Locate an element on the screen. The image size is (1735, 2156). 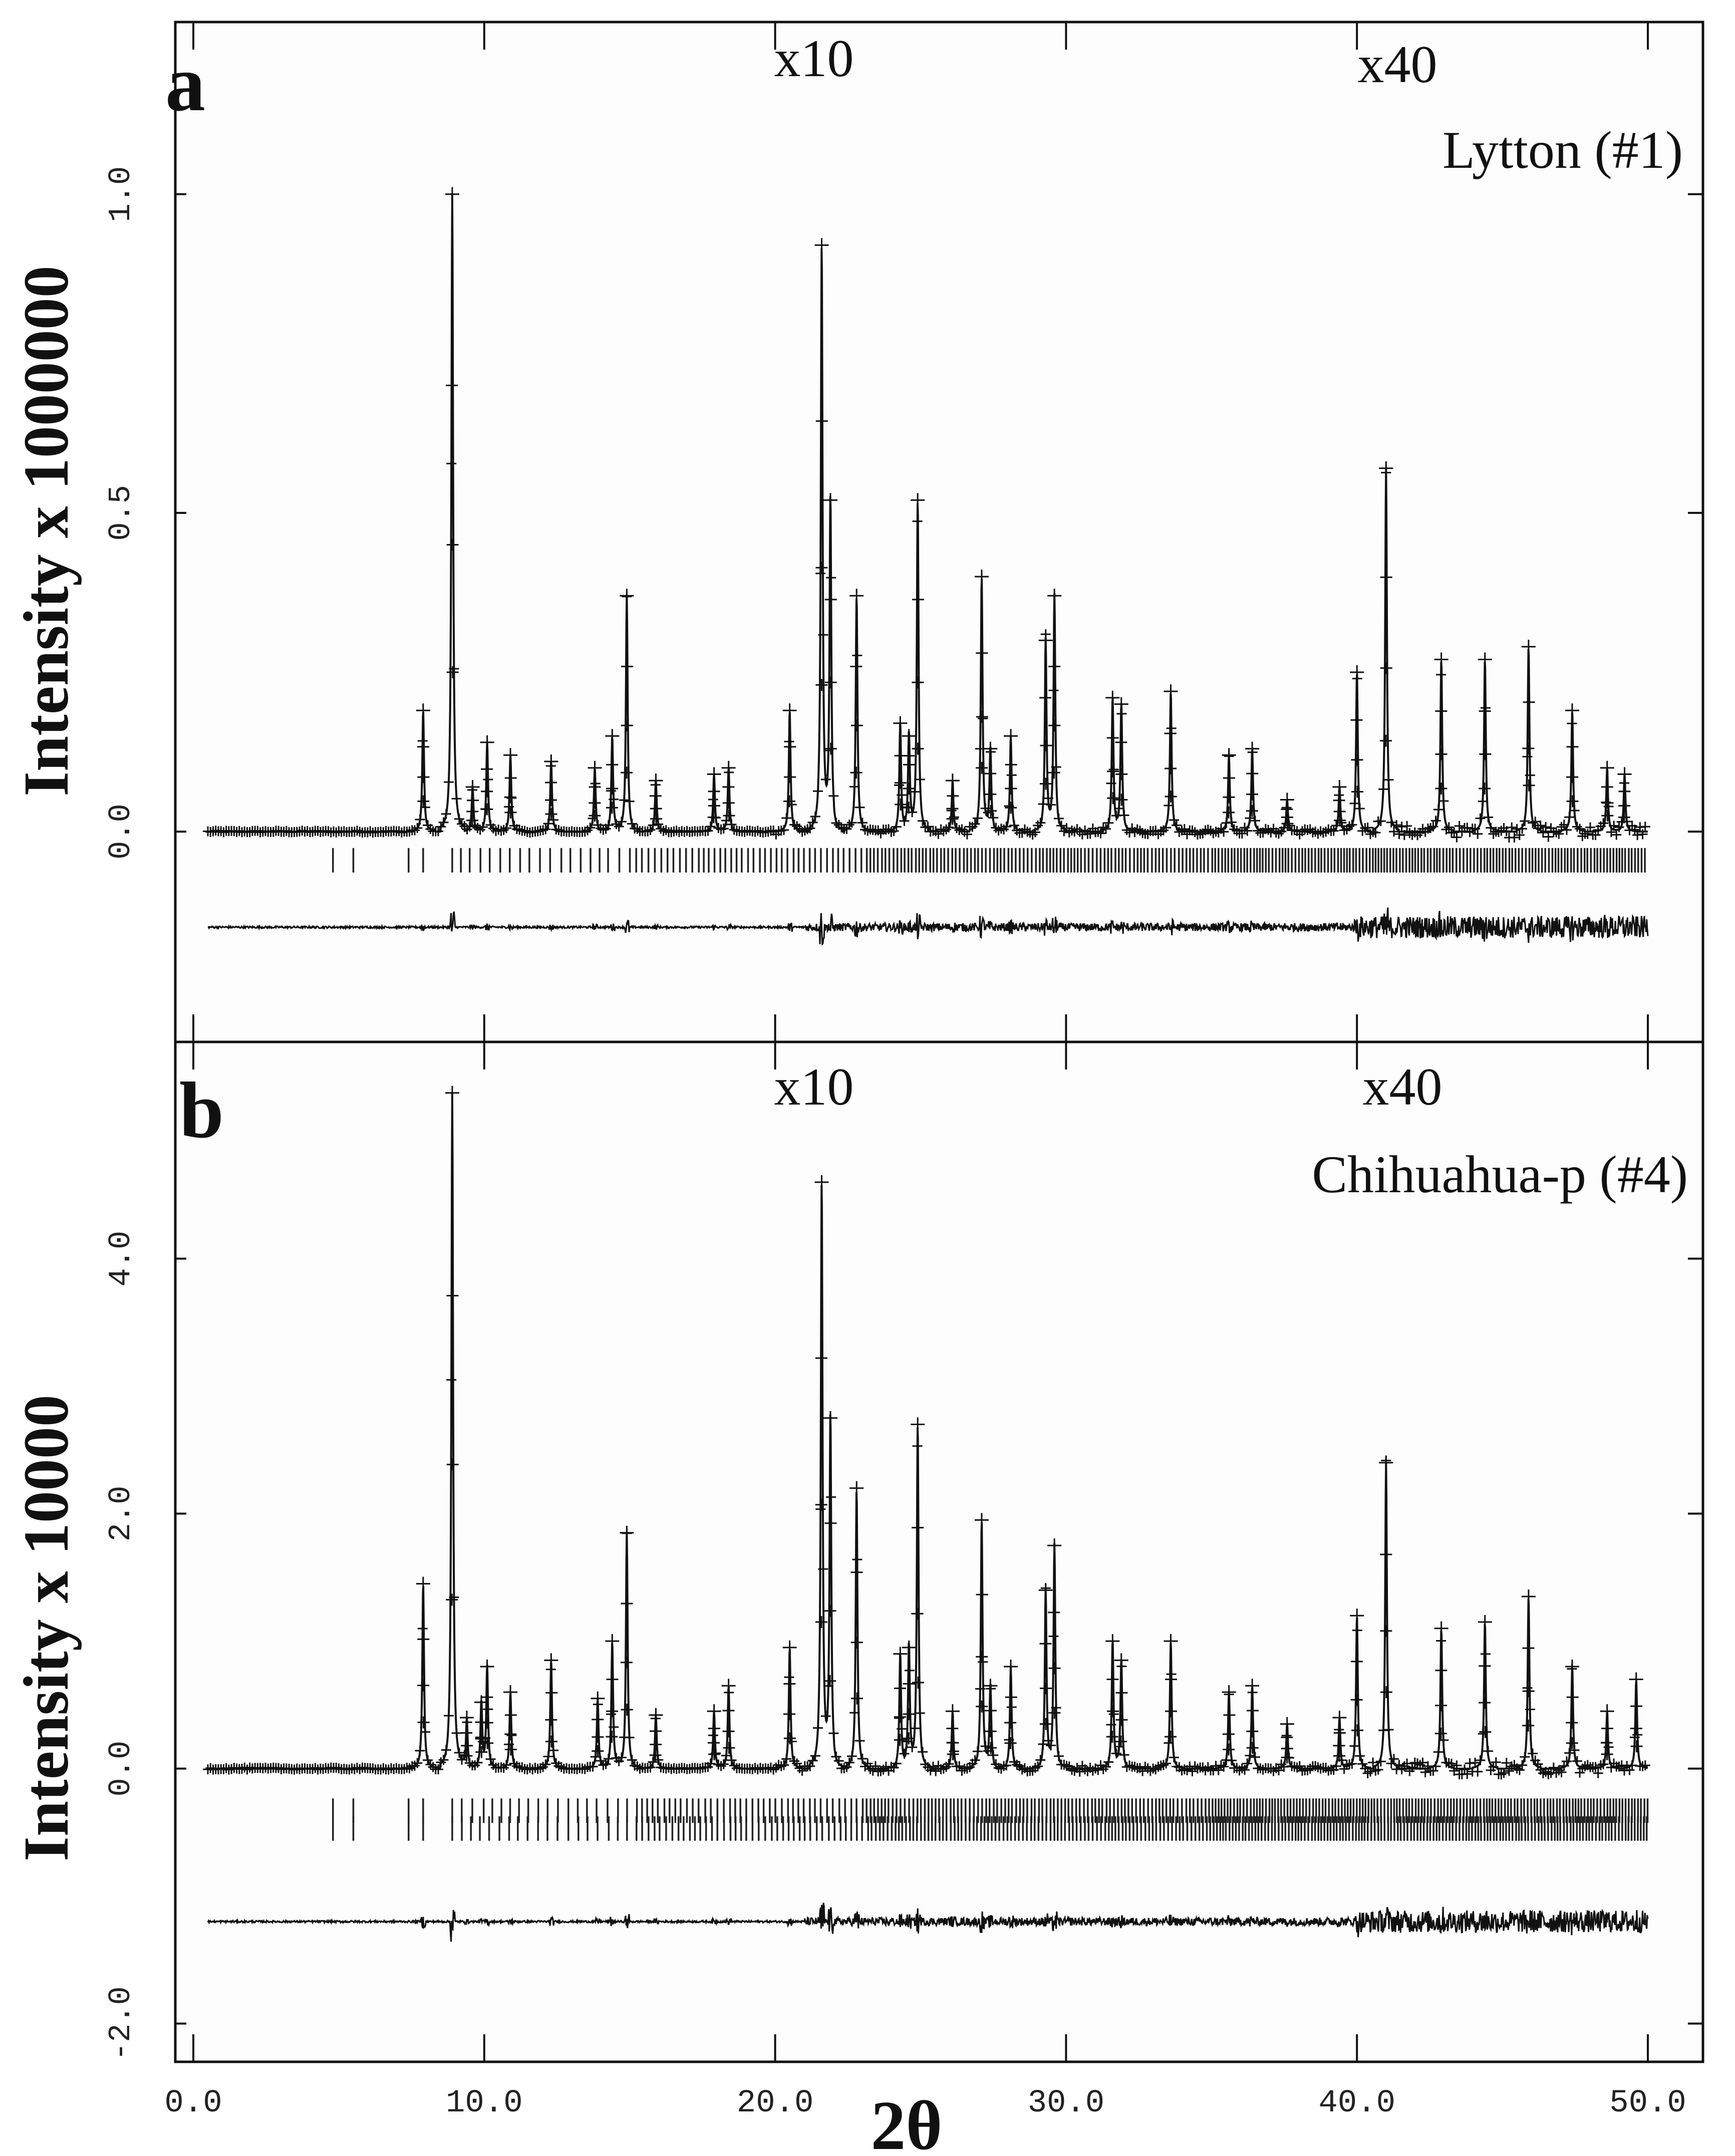
panel-b-ytick-label: 4.0 is located at coordinates (121, 1259).